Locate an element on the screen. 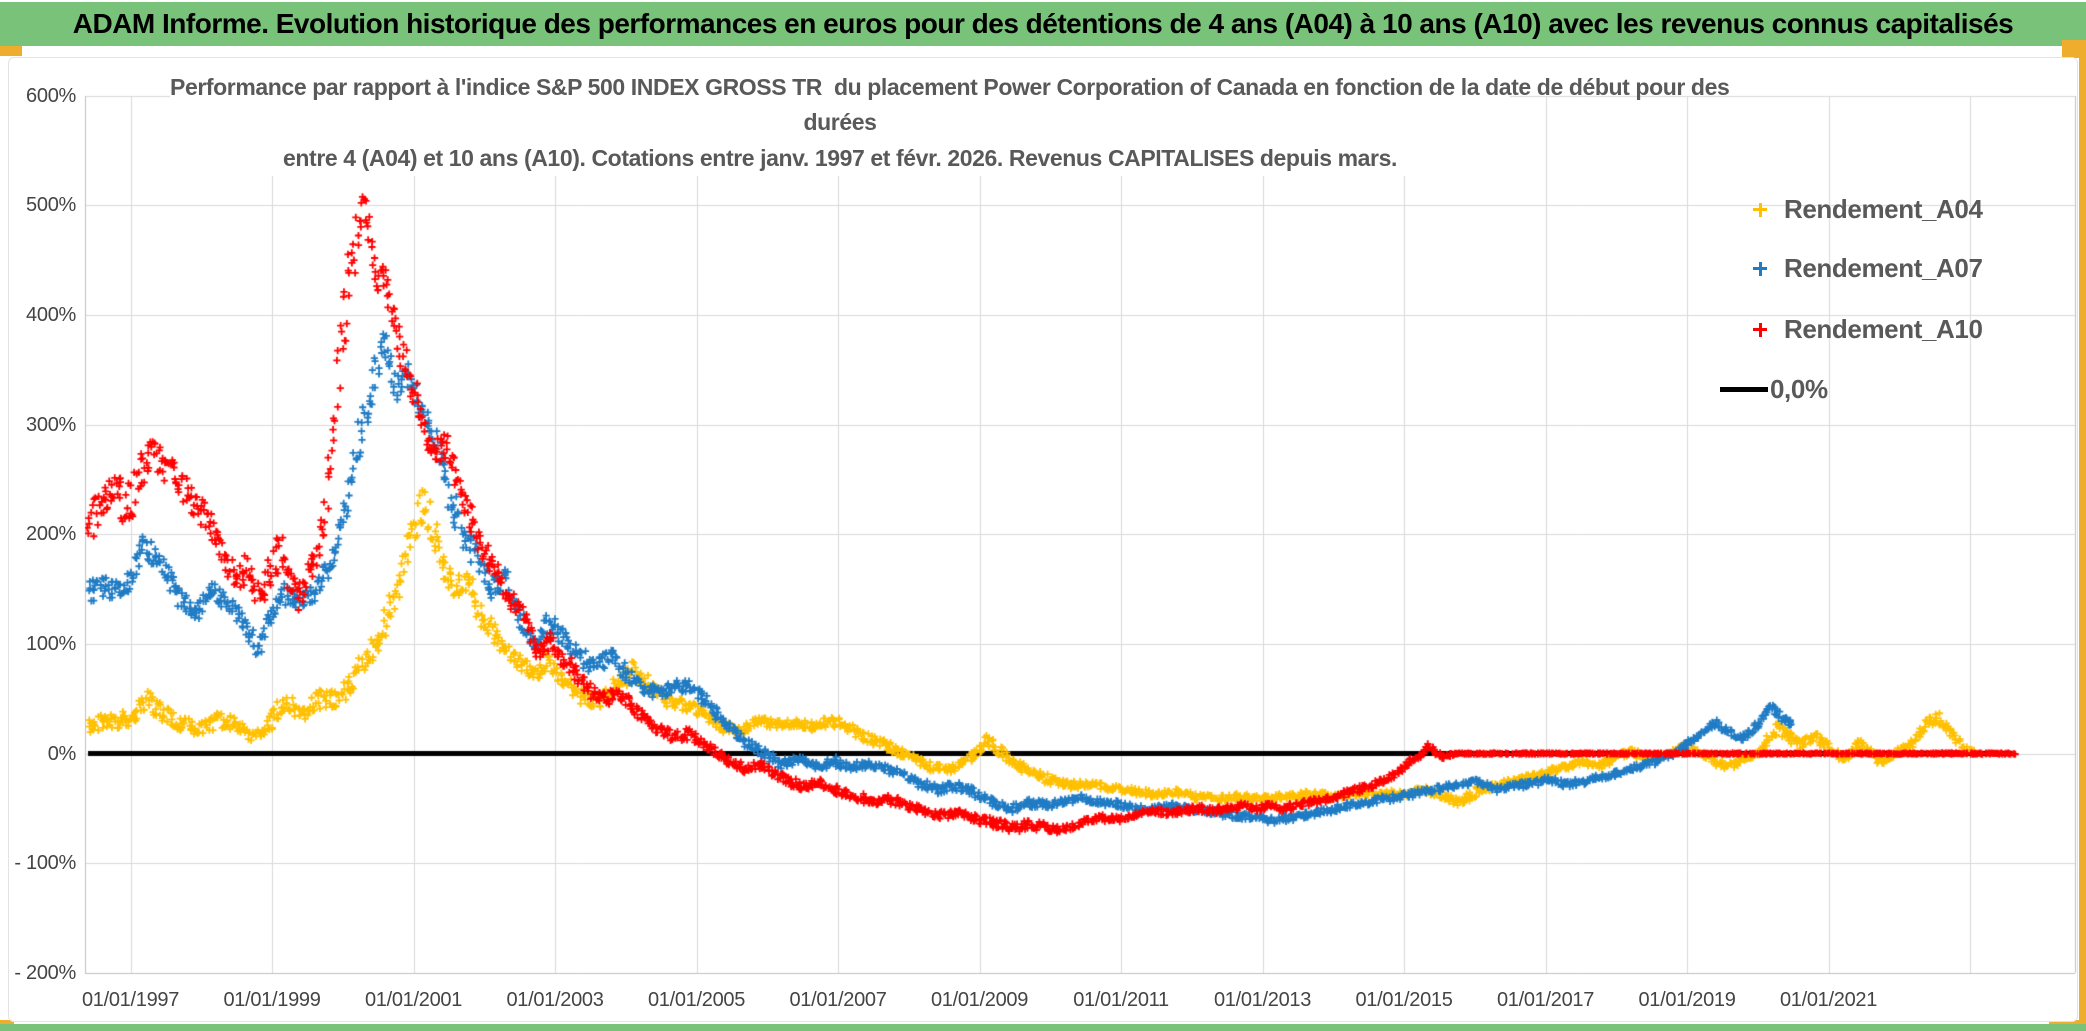 The width and height of the screenshot is (2086, 1031). legend-label: Rendement_A07 is located at coordinates (1883, 268).